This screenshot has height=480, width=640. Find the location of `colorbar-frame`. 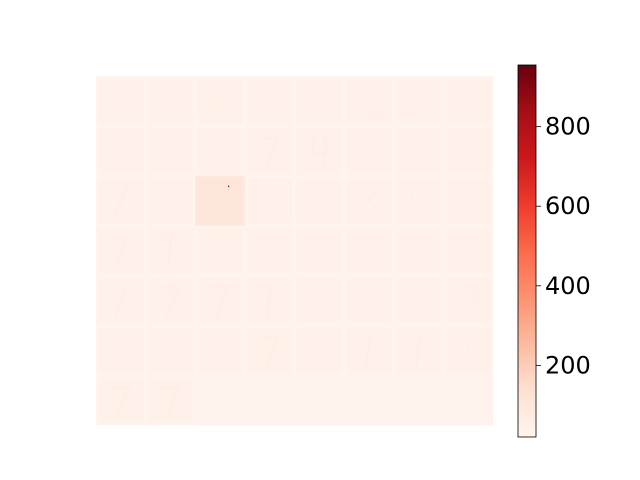

colorbar-frame is located at coordinates (527, 251).